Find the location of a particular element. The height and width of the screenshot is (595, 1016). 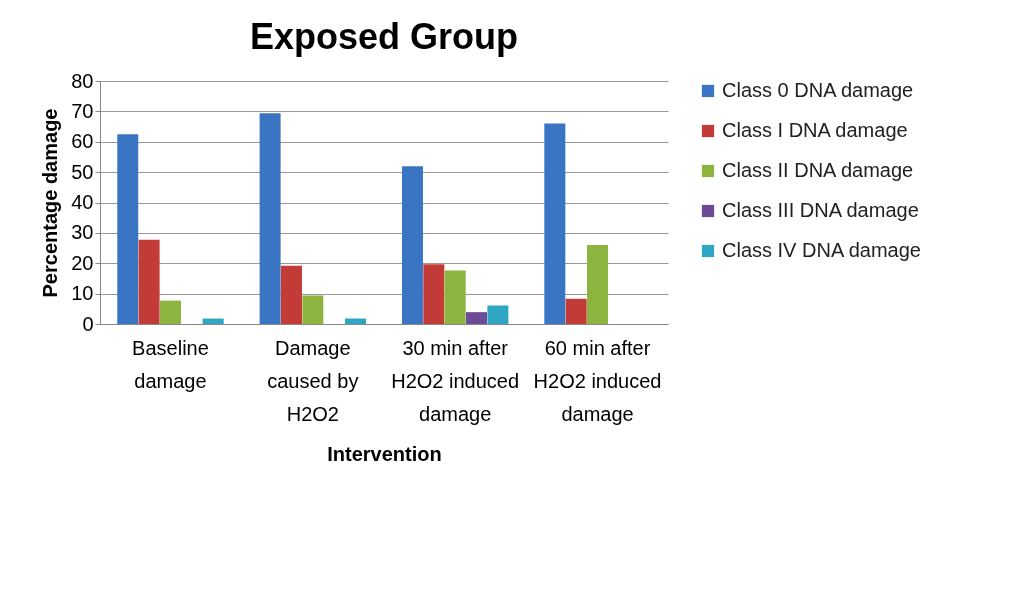

x-axis-title: Intervention is located at coordinates (384, 453).